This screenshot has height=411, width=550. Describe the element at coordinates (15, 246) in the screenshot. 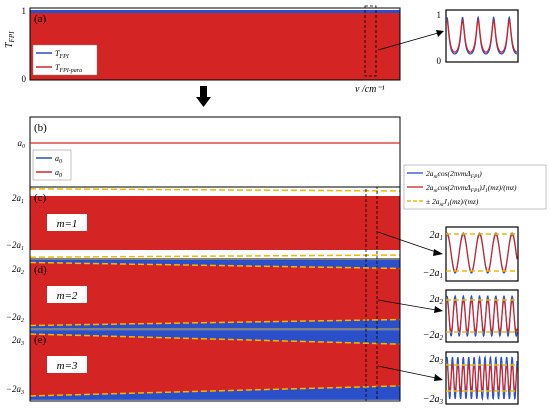

I see `panel-c-ytick-bottom: −2a1` at that location.